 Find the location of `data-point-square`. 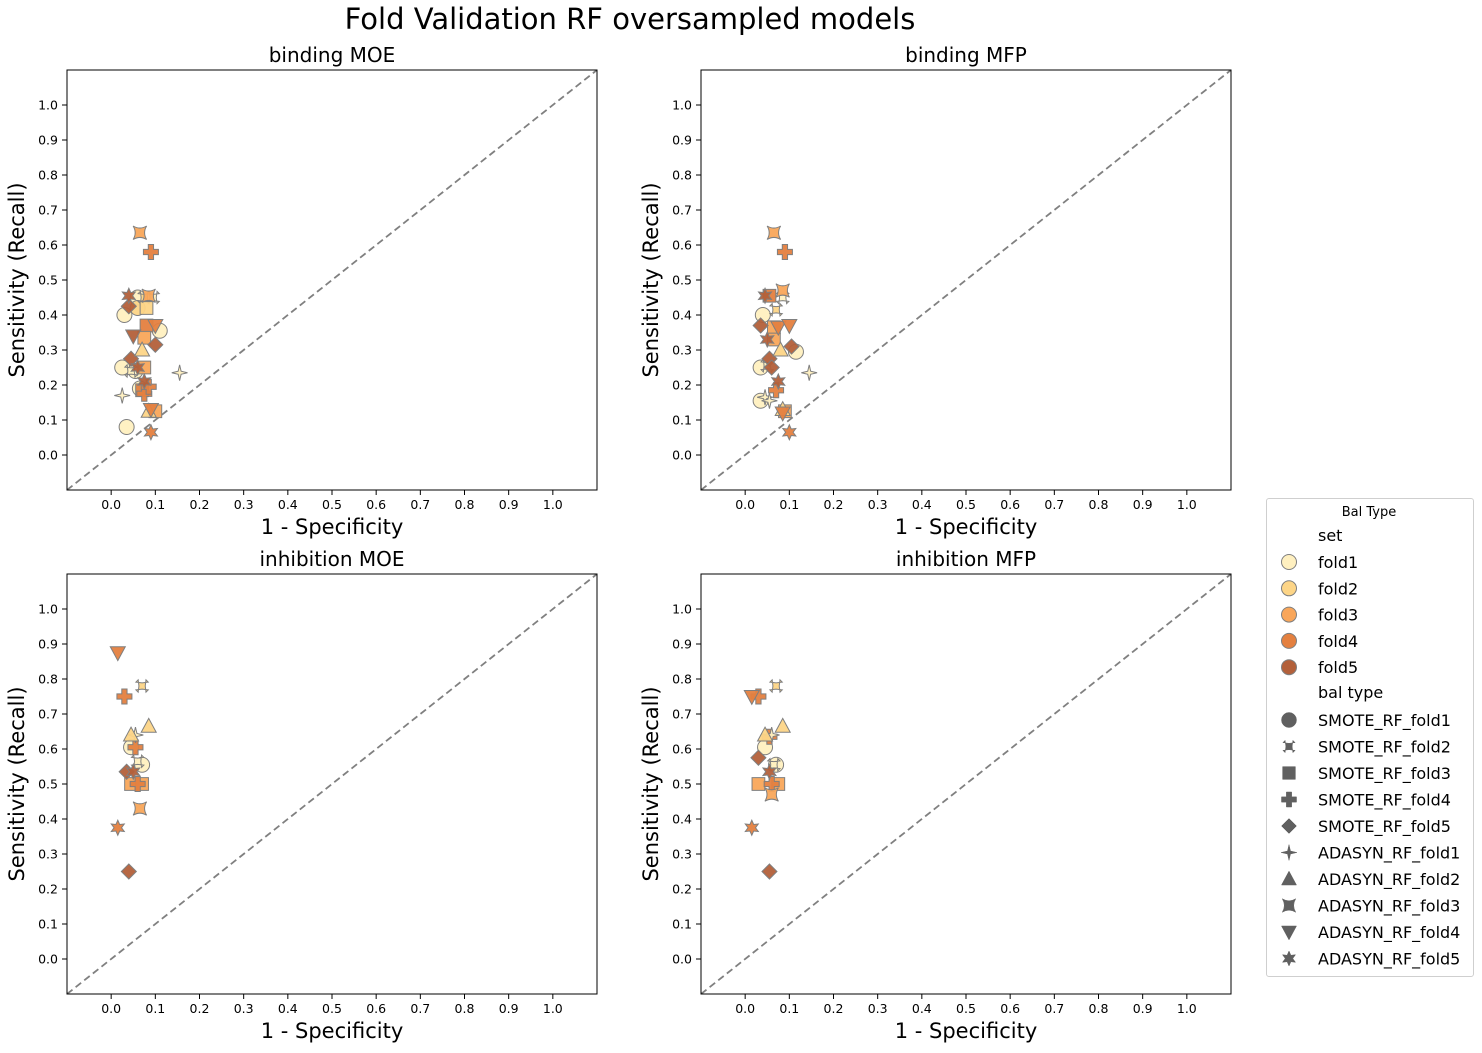

data-point-square is located at coordinates (146, 308).